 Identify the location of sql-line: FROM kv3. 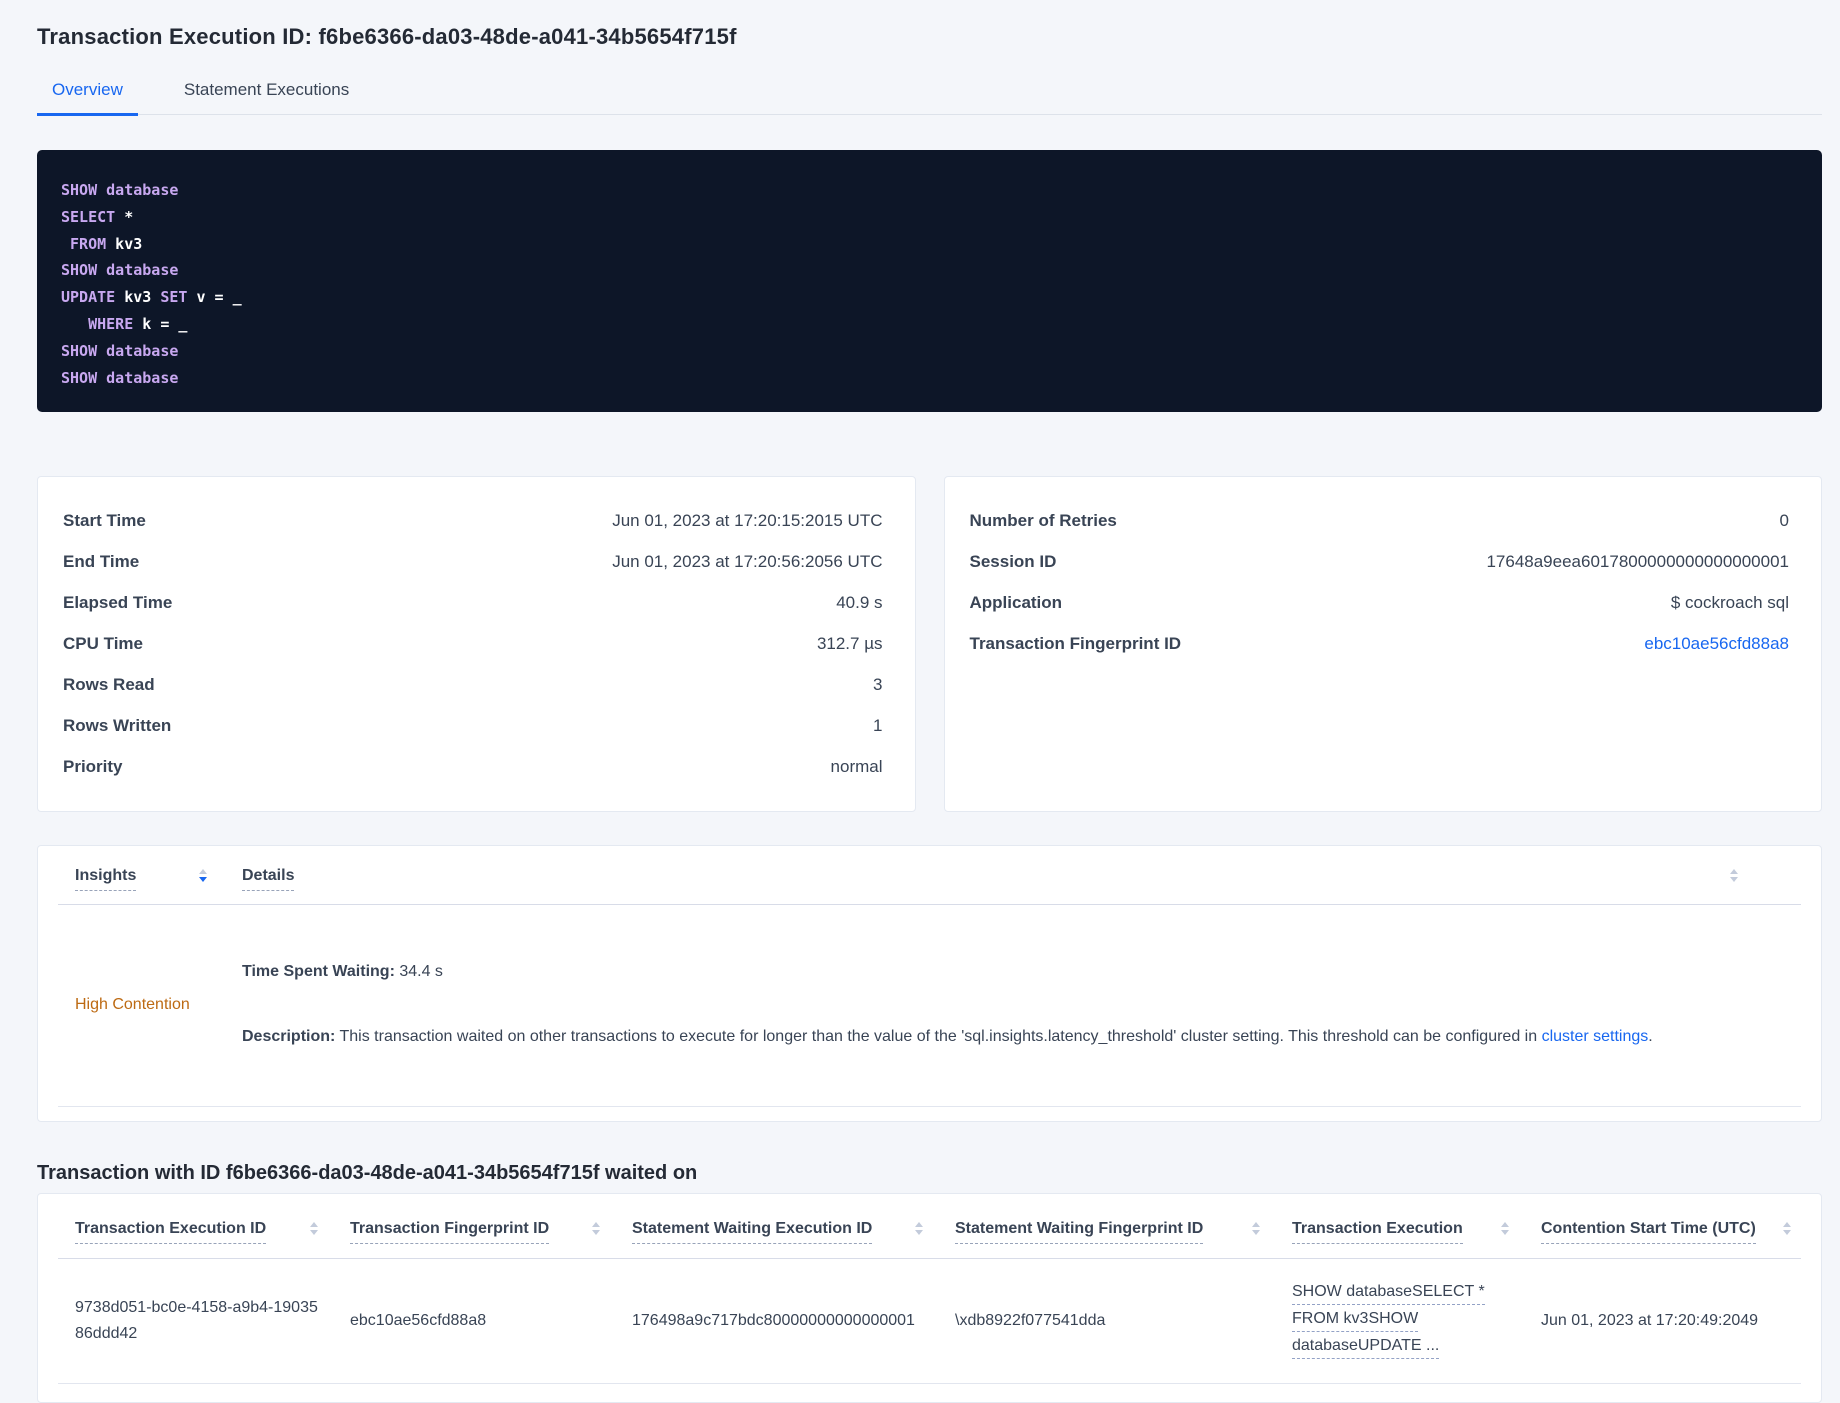
(102, 243).